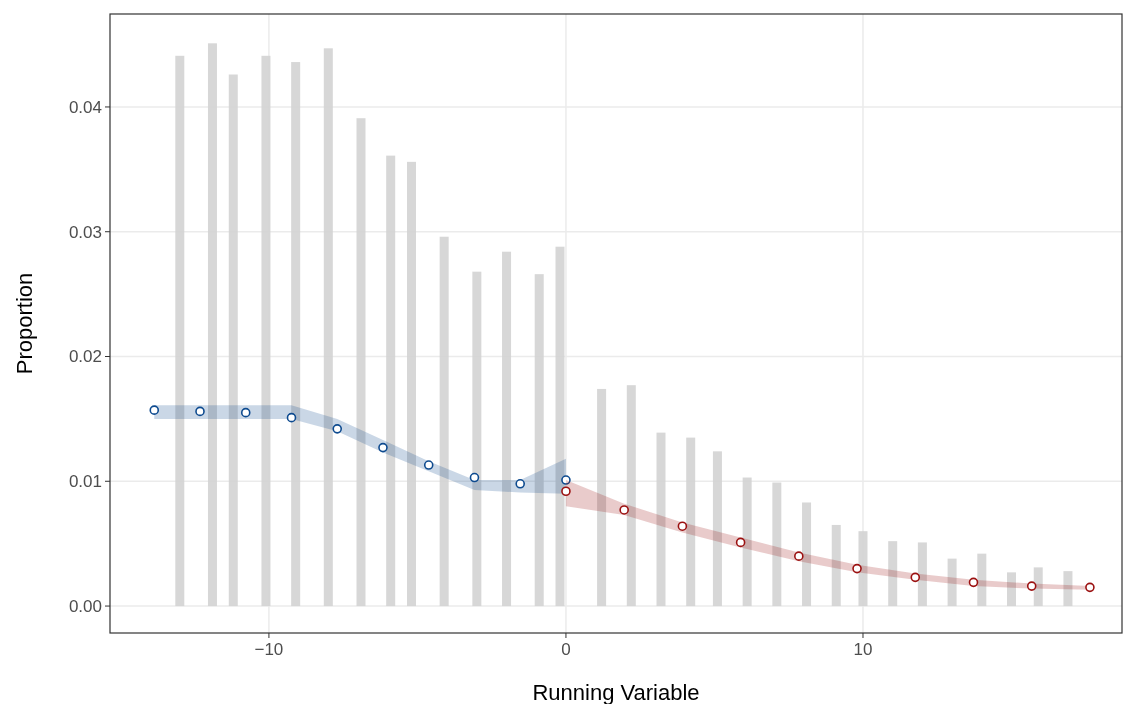  Describe the element at coordinates (85, 107) in the screenshot. I see `y-tick-label: 0.04` at that location.